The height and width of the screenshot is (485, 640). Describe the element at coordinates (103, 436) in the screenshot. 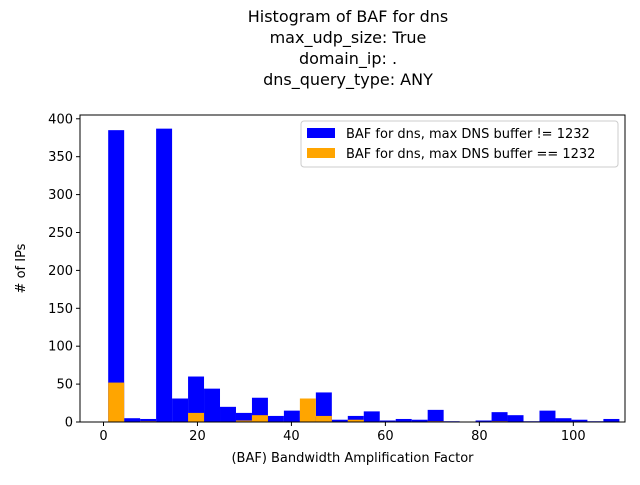

I see `x-tick-label: 0` at that location.